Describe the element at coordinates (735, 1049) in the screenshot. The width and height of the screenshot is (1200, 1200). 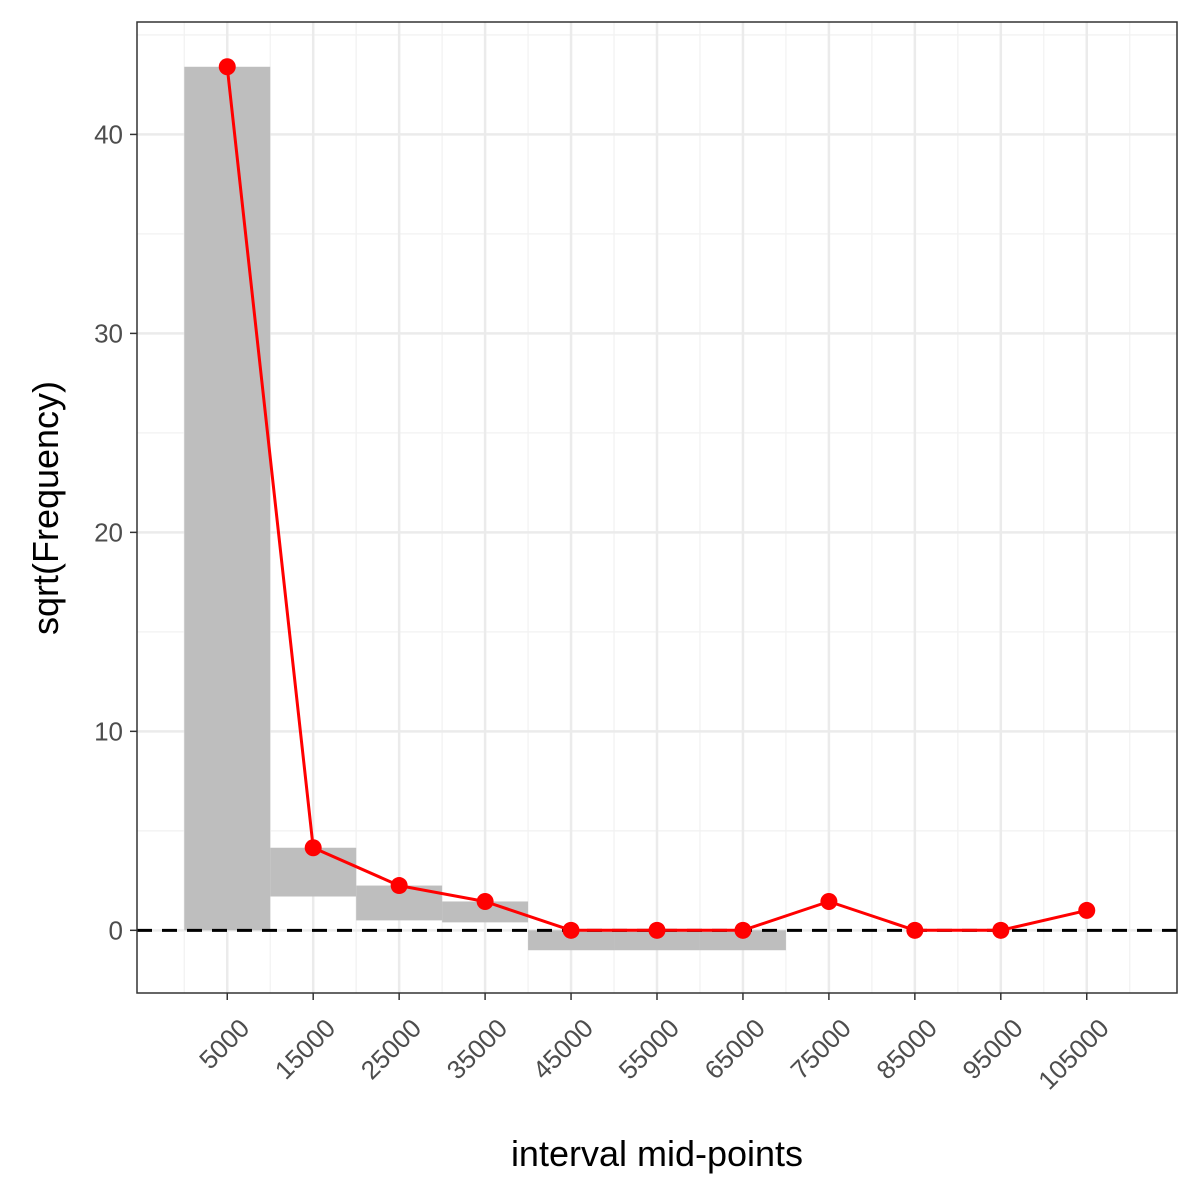
I see `x-tick-label: 65000` at that location.